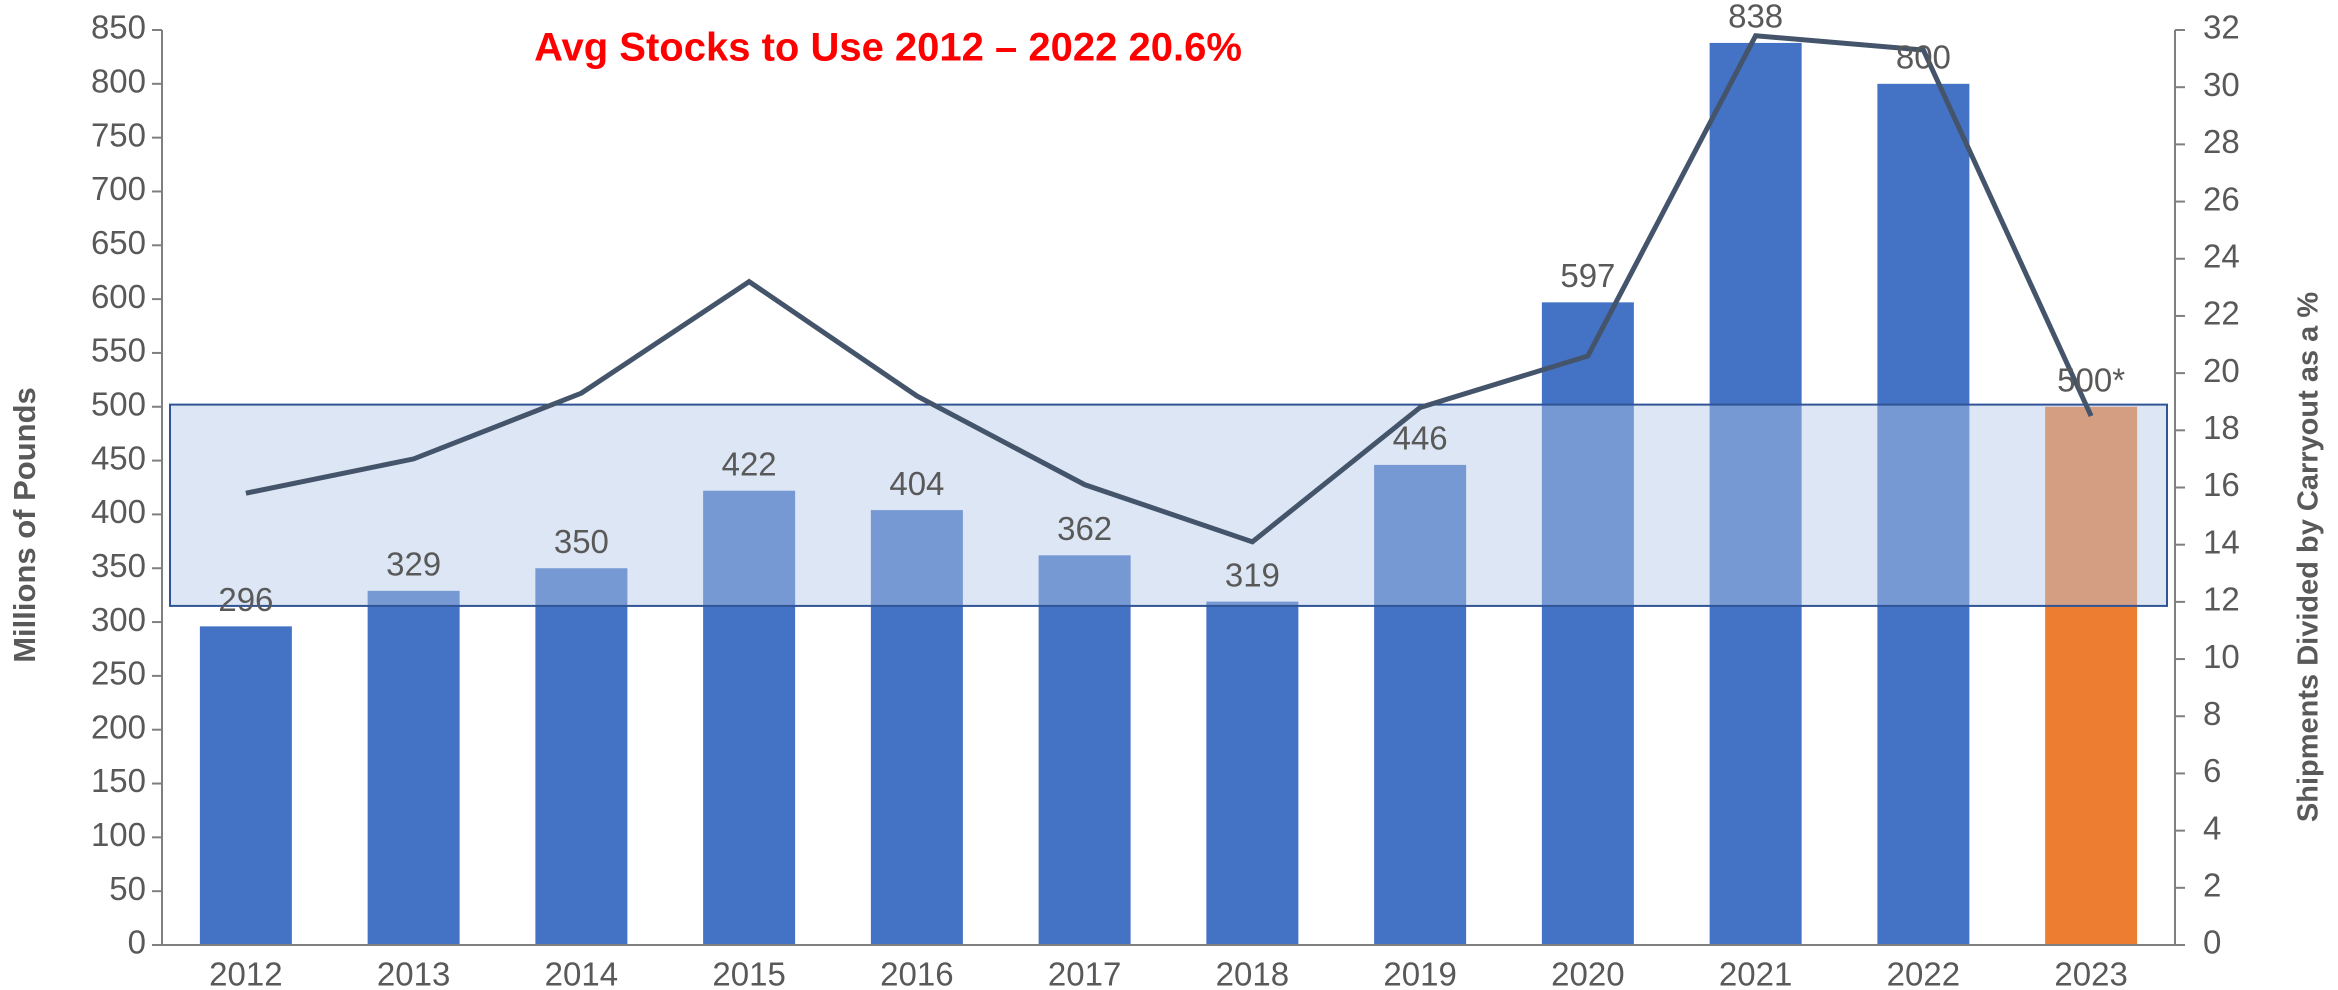 Image resolution: width=2338 pixels, height=990 pixels. I want to click on y2-tick-label: 16, so click(2221, 484).